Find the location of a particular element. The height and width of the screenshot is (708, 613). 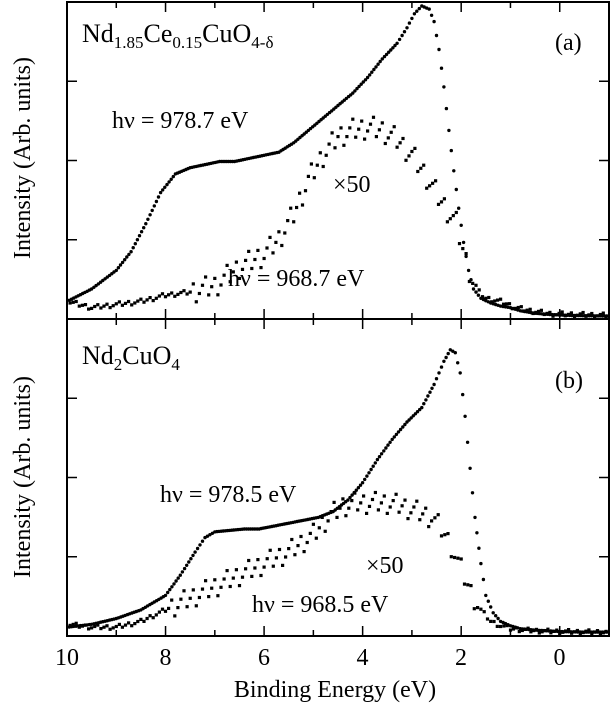

multiplier-label-b: ×50 is located at coordinates (385, 566).